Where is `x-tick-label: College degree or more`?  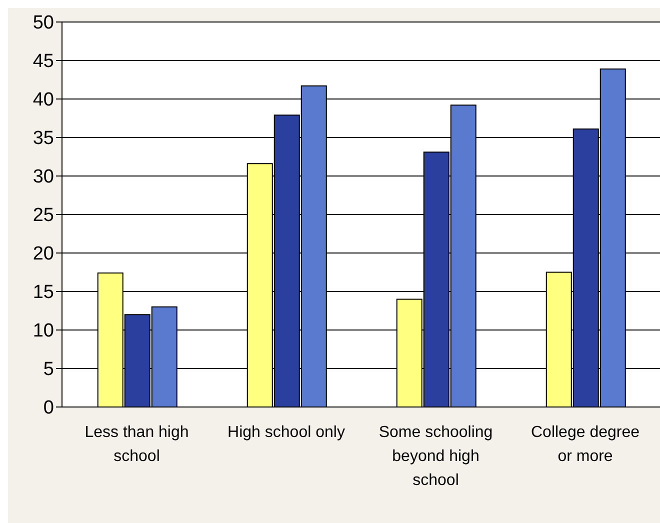
x-tick-label: College degree or more is located at coordinates (585, 444).